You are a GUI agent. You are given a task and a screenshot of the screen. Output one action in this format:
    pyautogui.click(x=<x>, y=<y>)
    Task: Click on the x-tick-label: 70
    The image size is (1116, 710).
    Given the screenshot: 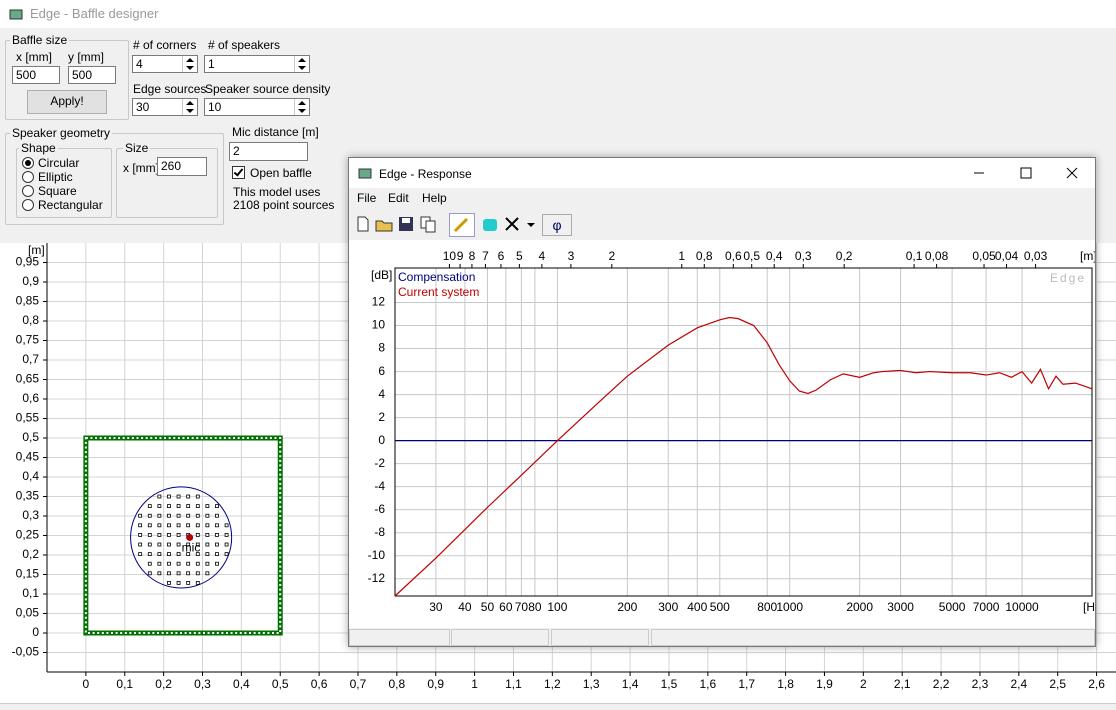 What is the action you would take?
    pyautogui.click(x=522, y=607)
    